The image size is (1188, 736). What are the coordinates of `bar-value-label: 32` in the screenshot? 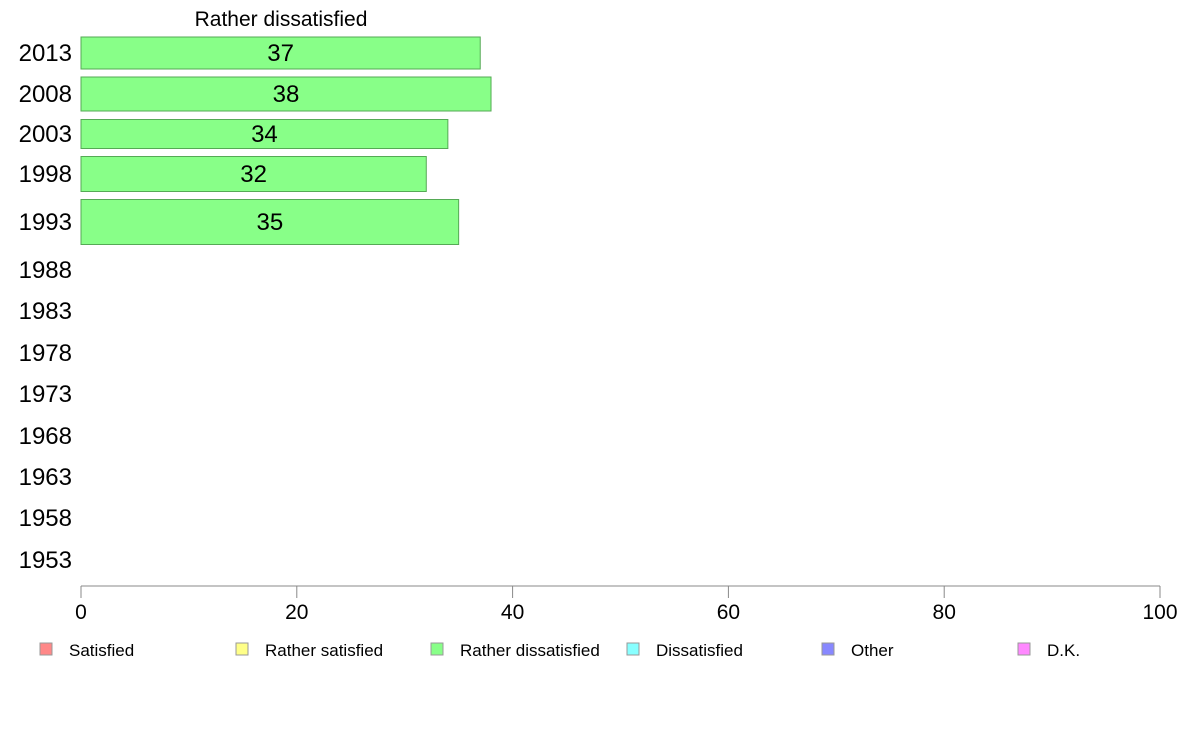 It's located at (253, 174).